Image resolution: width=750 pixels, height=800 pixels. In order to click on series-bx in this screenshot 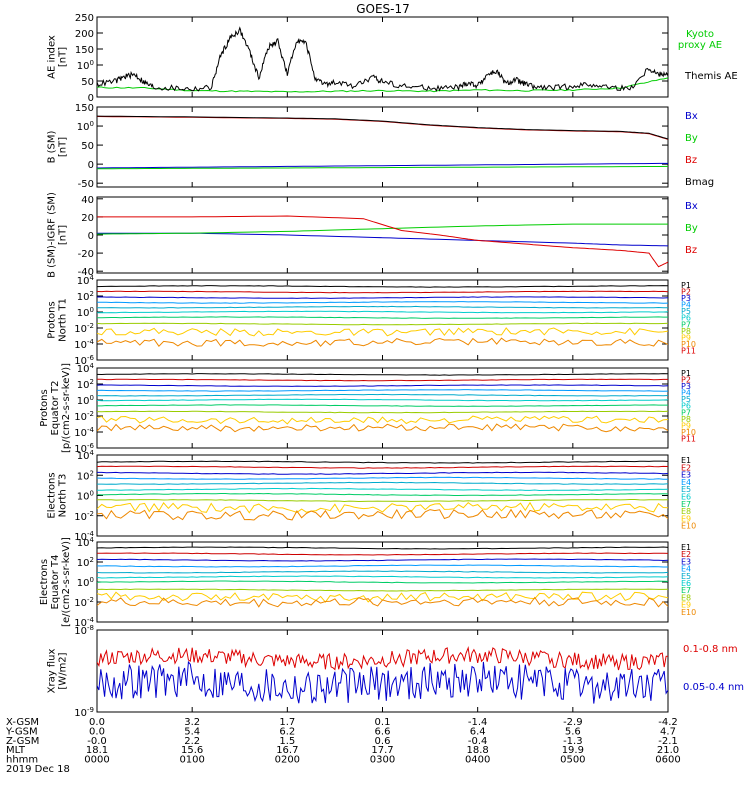, I will do `click(382, 165)`.